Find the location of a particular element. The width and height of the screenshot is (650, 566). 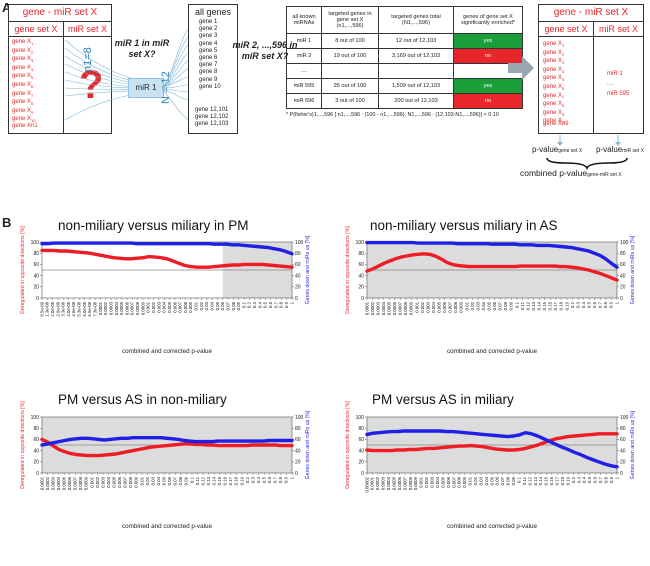

y-tick-label-left: 60 is located at coordinates (361, 440).